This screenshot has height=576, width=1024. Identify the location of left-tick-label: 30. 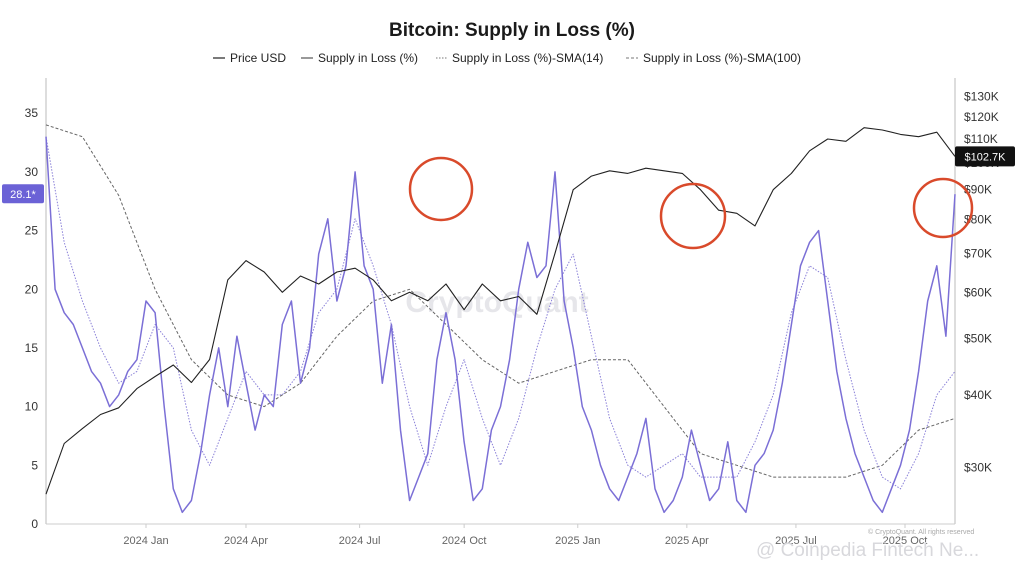
(32, 172).